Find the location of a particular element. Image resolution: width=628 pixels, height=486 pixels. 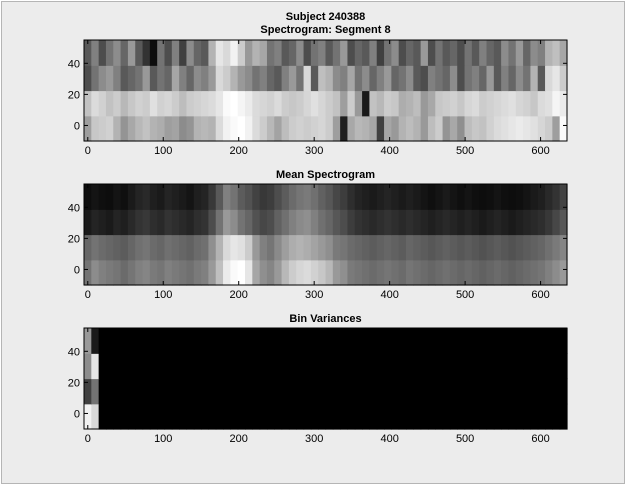

x-tick-label: 200 is located at coordinates (239, 439).